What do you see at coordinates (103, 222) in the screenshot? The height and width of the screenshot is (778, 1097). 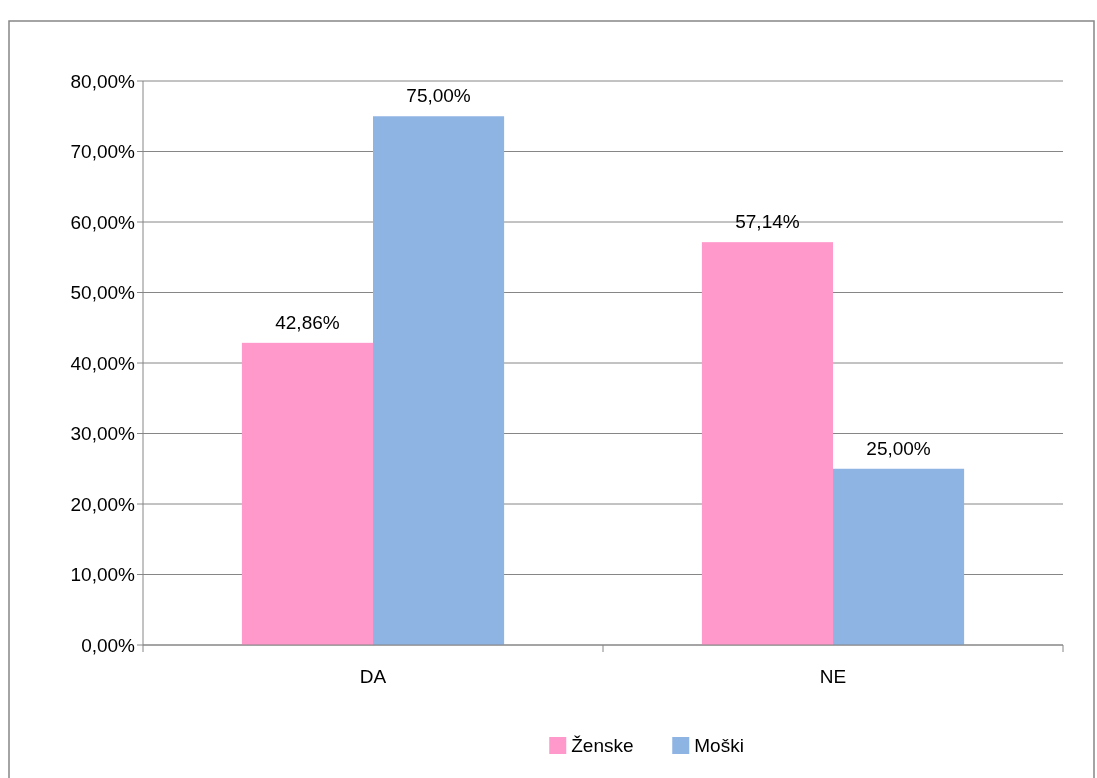 I see `y-tick-label: 60,00%` at bounding box center [103, 222].